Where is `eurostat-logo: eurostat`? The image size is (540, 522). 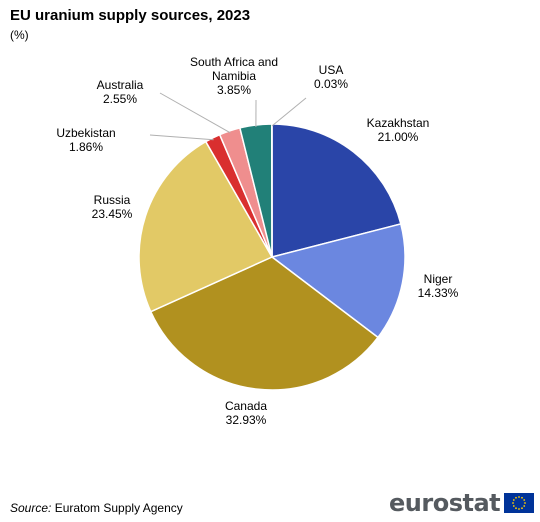
eurostat-logo: eurostat is located at coordinates (462, 503).